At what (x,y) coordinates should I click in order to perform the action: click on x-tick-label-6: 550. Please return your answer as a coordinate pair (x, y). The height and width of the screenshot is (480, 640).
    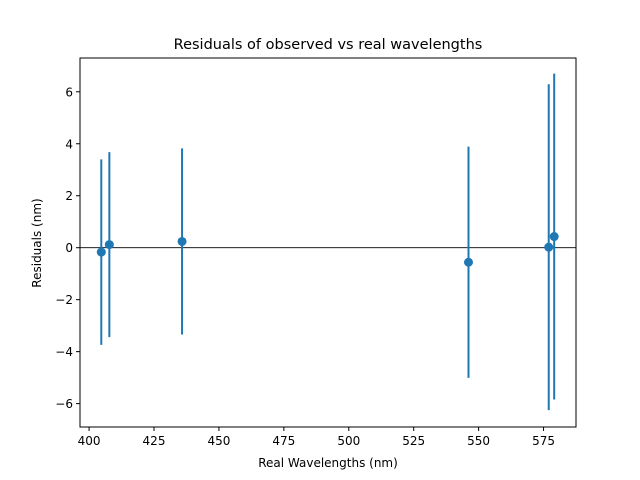
    Looking at the image, I should click on (478, 441).